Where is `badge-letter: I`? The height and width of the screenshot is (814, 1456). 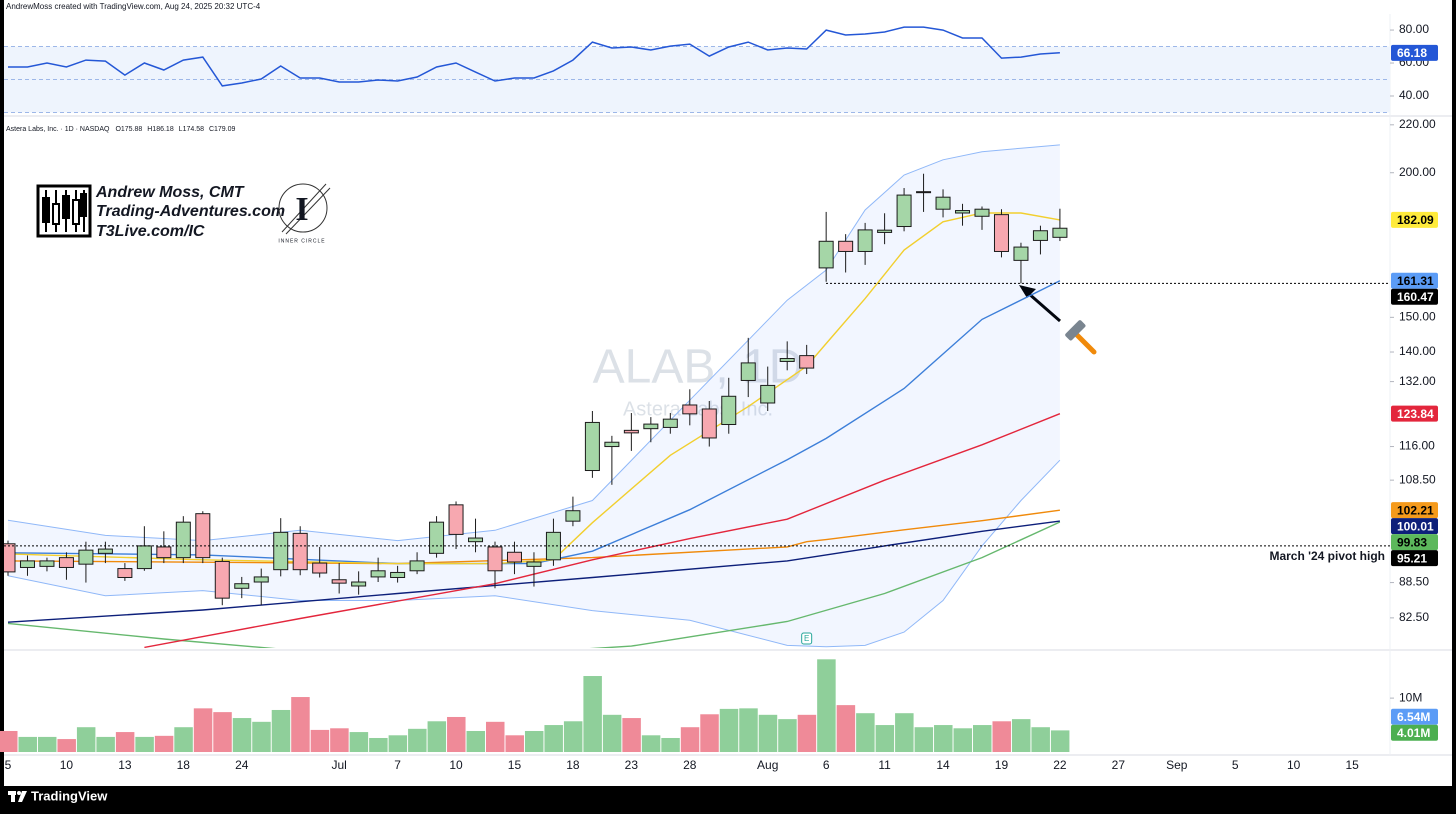
badge-letter: I is located at coordinates (301, 209).